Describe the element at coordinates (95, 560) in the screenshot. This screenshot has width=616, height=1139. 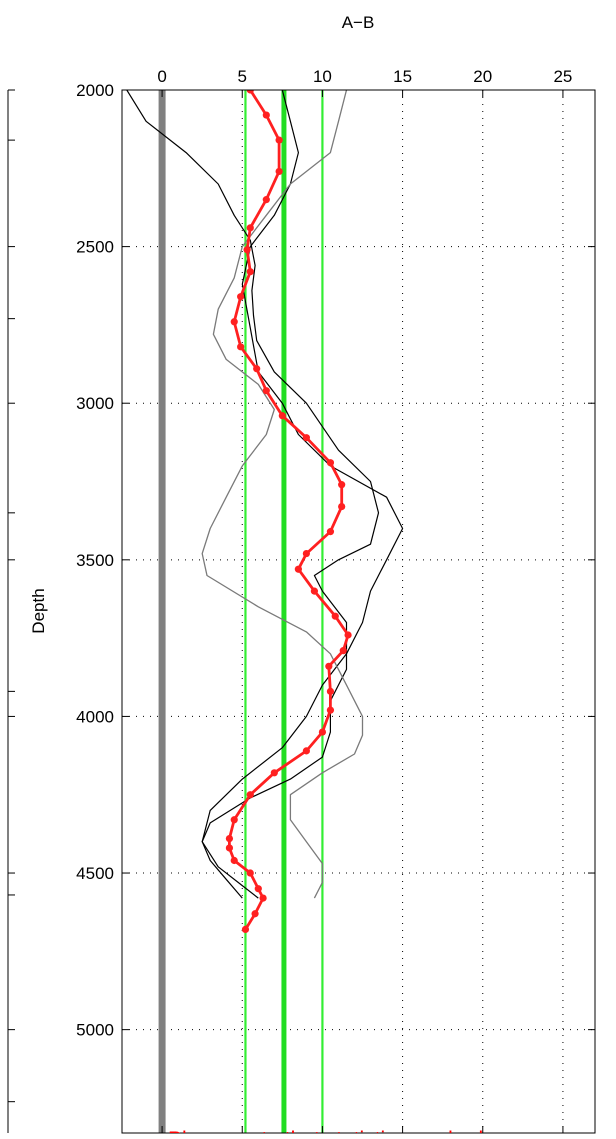
I see `y-tick-label: 3500` at that location.